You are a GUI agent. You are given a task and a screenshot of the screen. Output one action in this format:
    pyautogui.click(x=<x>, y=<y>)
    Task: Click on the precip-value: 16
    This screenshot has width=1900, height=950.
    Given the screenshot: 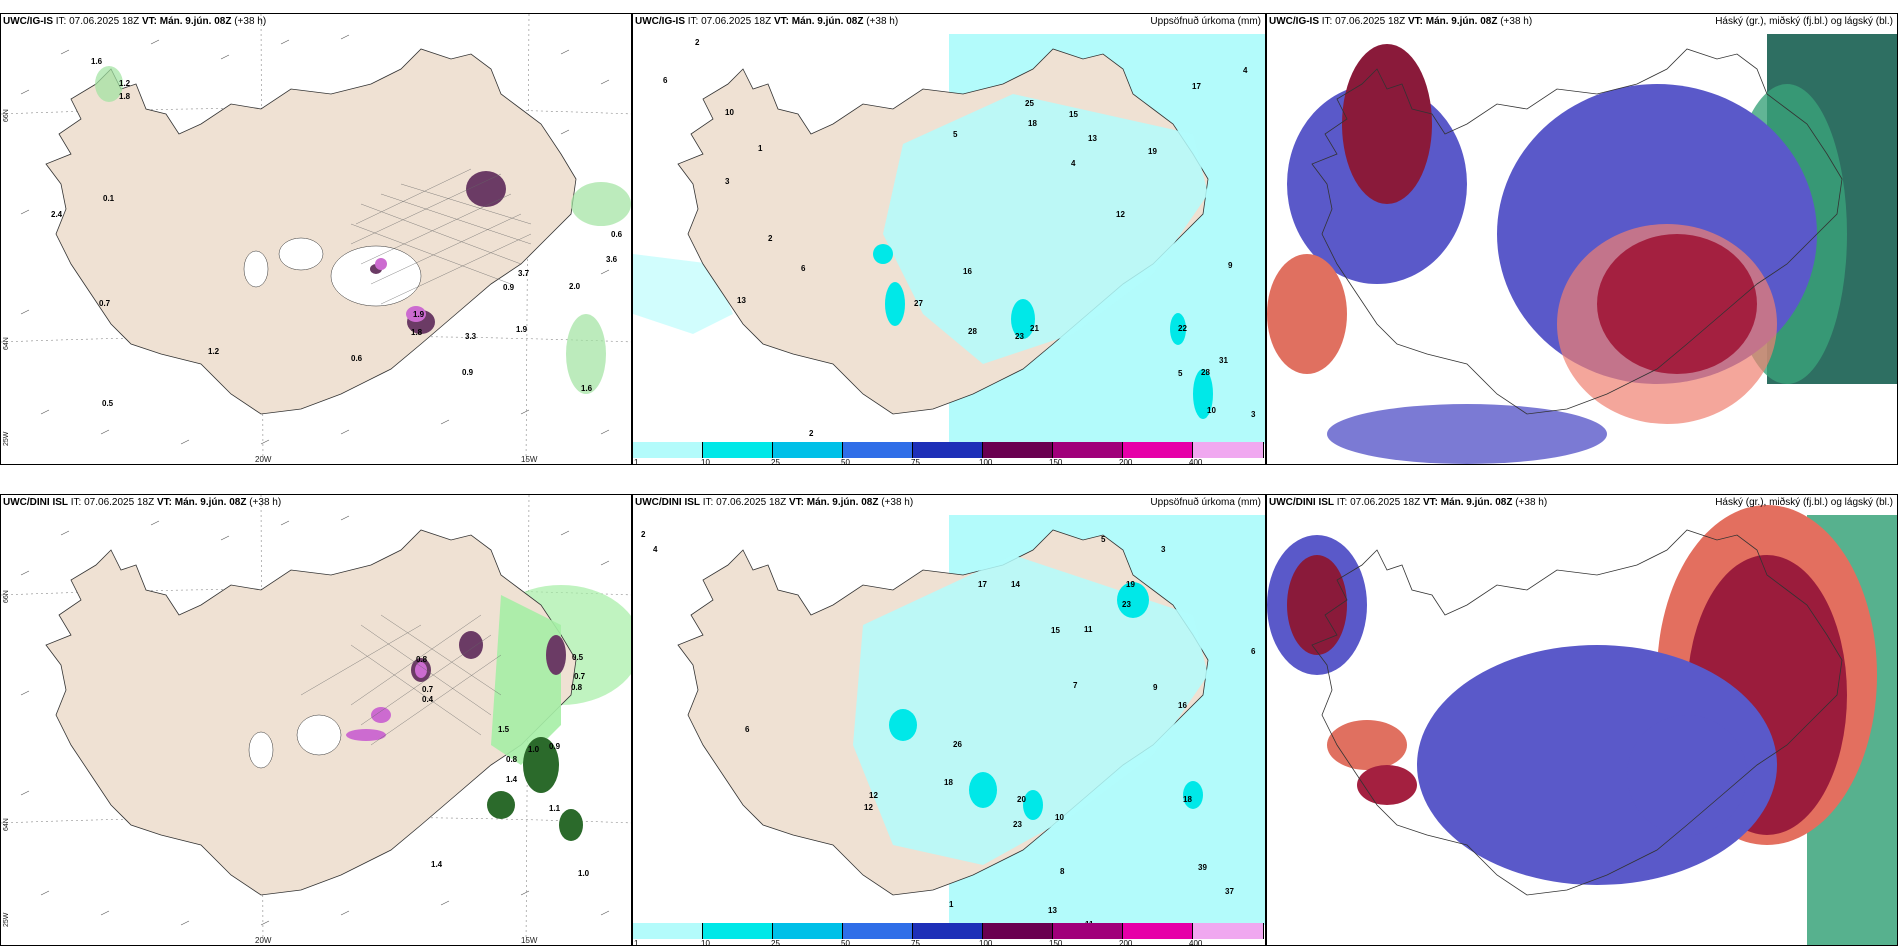 What is the action you would take?
    pyautogui.click(x=1182, y=705)
    